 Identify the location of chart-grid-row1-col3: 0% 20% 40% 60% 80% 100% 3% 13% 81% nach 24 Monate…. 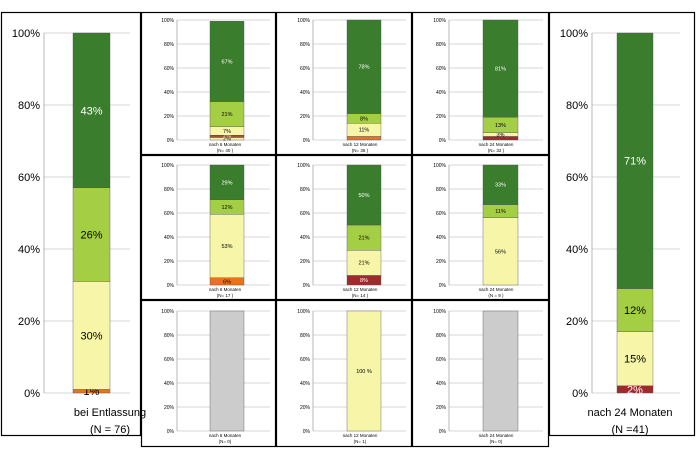
(488, 85).